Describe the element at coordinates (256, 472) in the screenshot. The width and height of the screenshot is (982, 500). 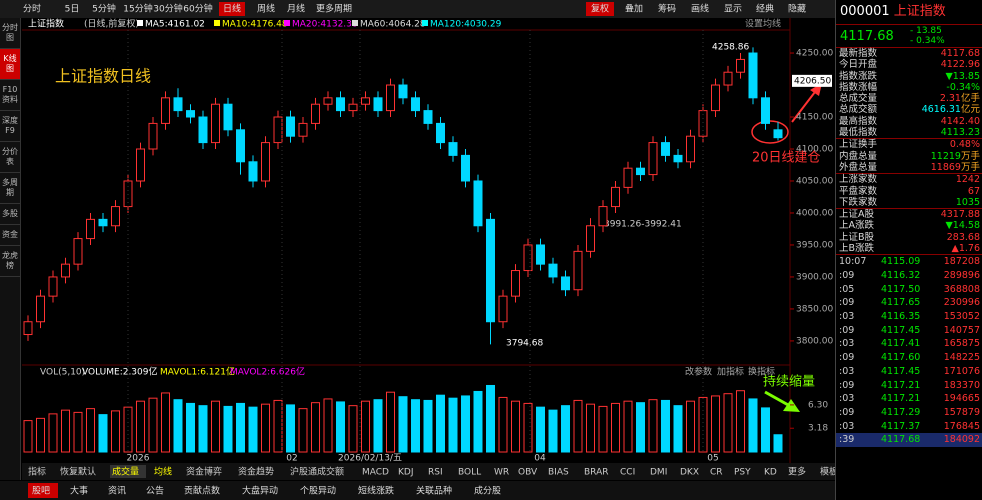
I see `indicator-tab: 资金趋势` at that location.